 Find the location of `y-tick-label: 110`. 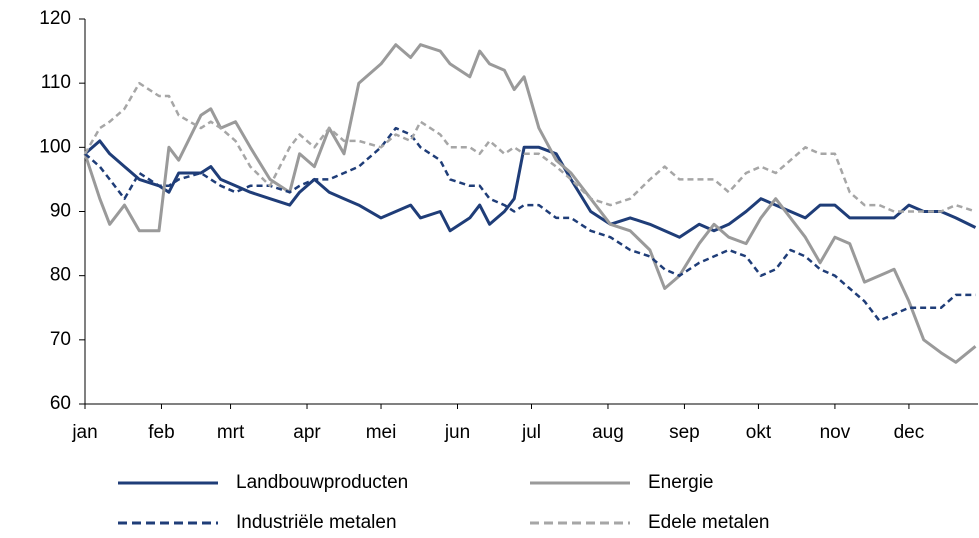

y-tick-label: 110 is located at coordinates (56, 82).